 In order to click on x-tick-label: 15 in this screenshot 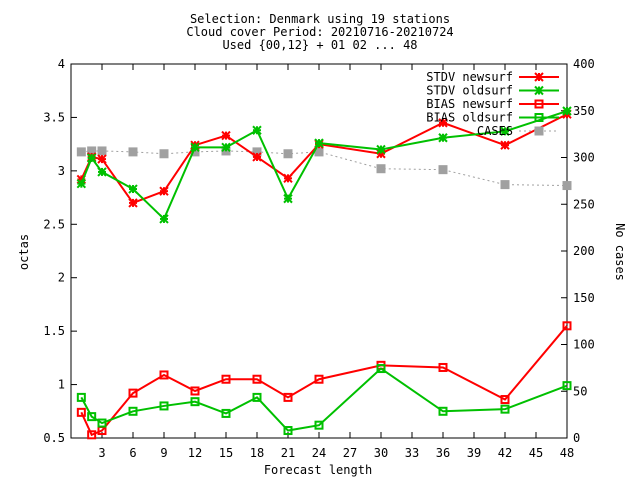, I will do `click(226, 453)`.